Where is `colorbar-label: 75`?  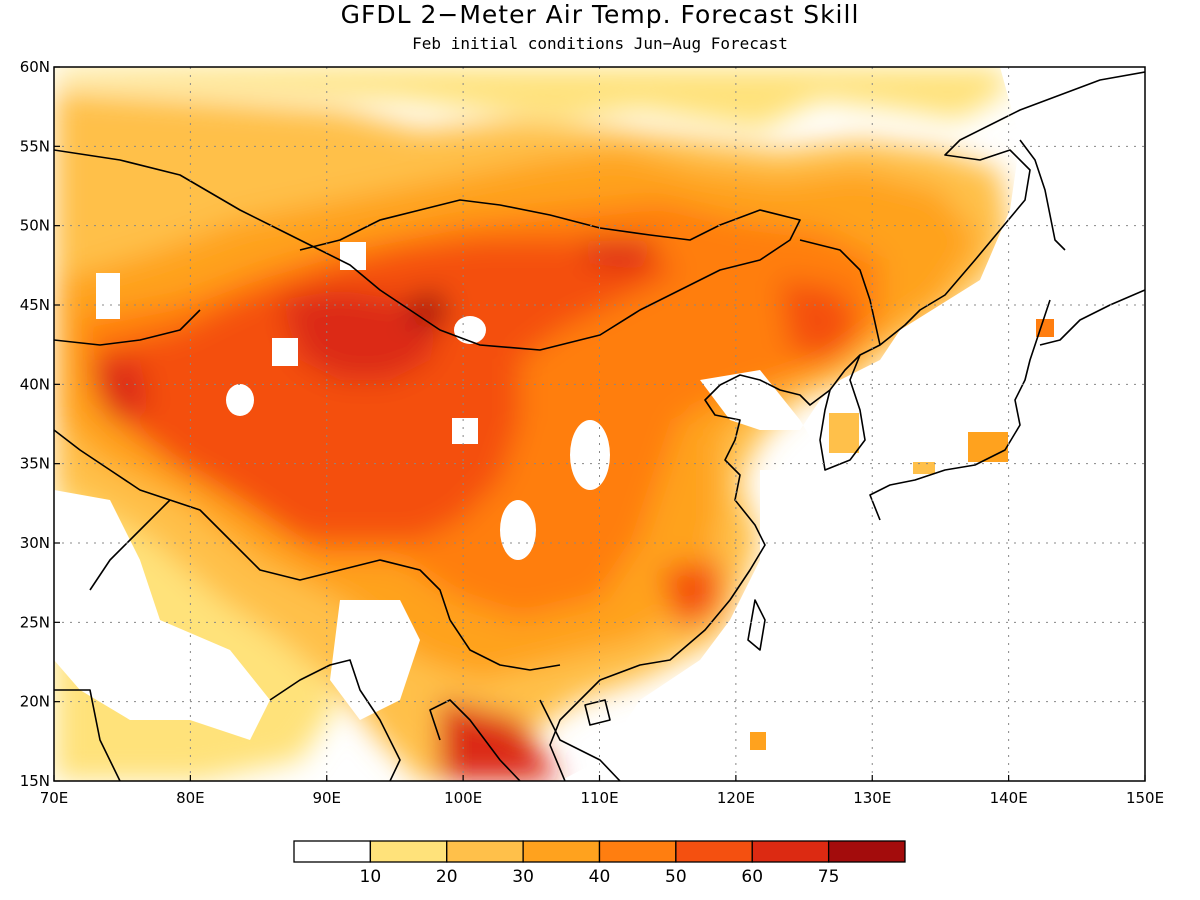
colorbar-label: 75 is located at coordinates (829, 877).